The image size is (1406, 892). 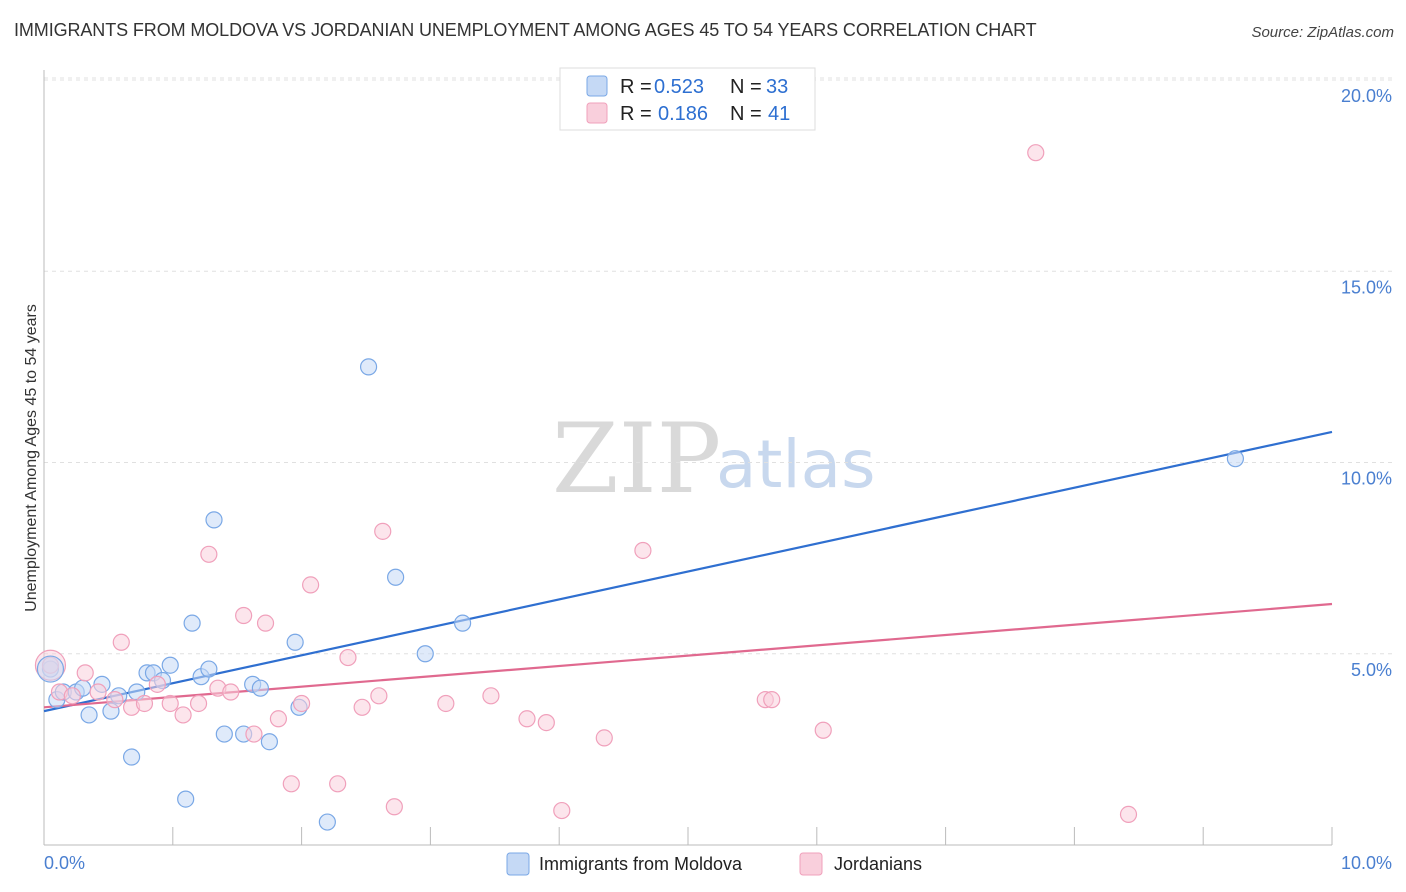 I want to click on bottom-legend-label-jordanians: Jordanians, so click(x=878, y=864).